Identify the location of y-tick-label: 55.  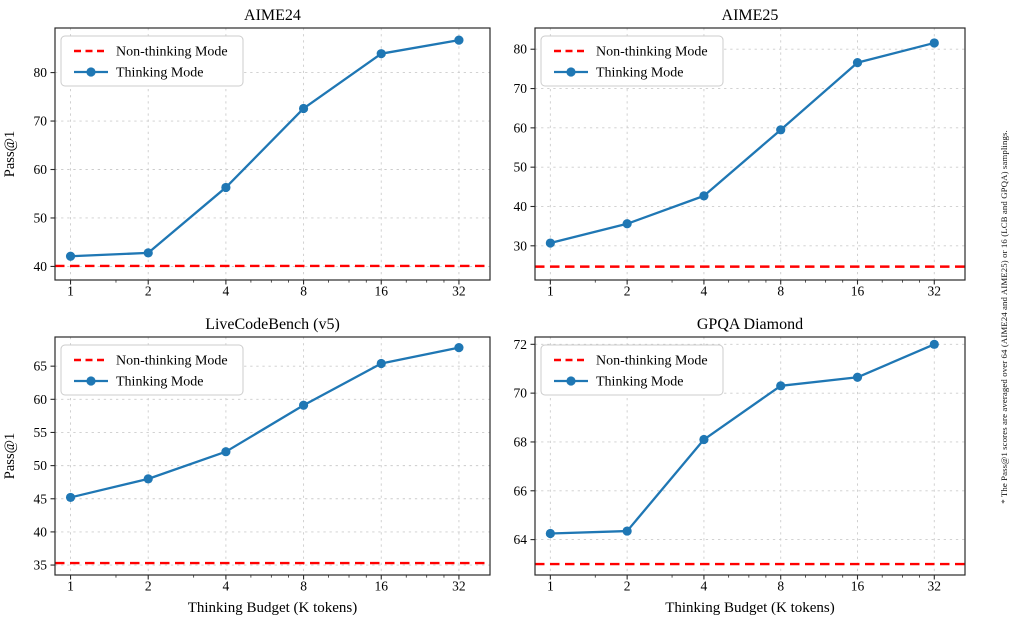
(41, 432).